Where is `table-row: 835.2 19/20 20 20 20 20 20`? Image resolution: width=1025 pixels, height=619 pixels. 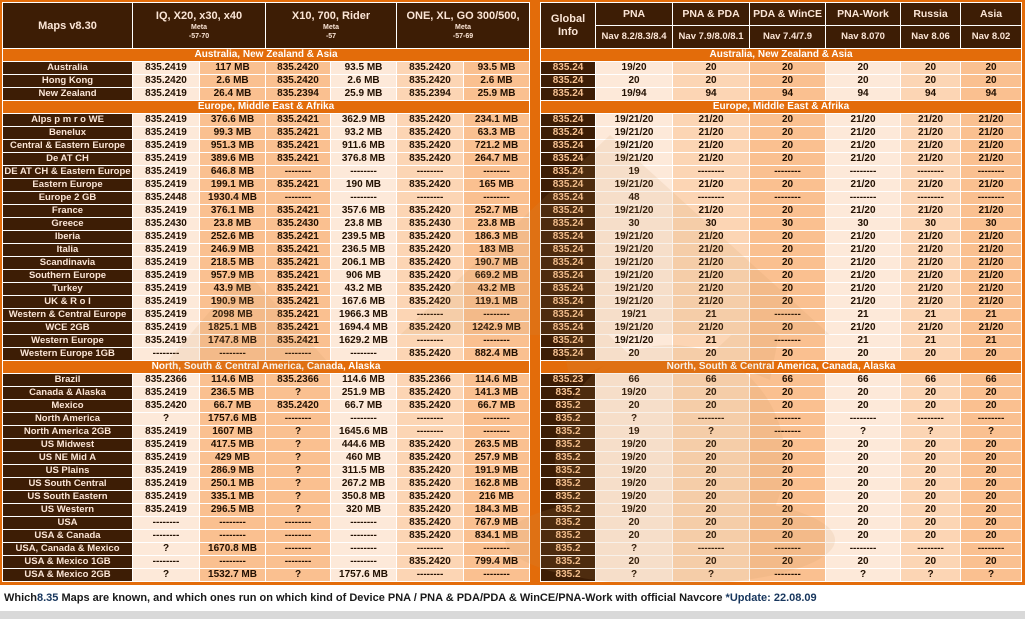 table-row: 835.2 19/20 20 20 20 20 20 is located at coordinates (781, 445).